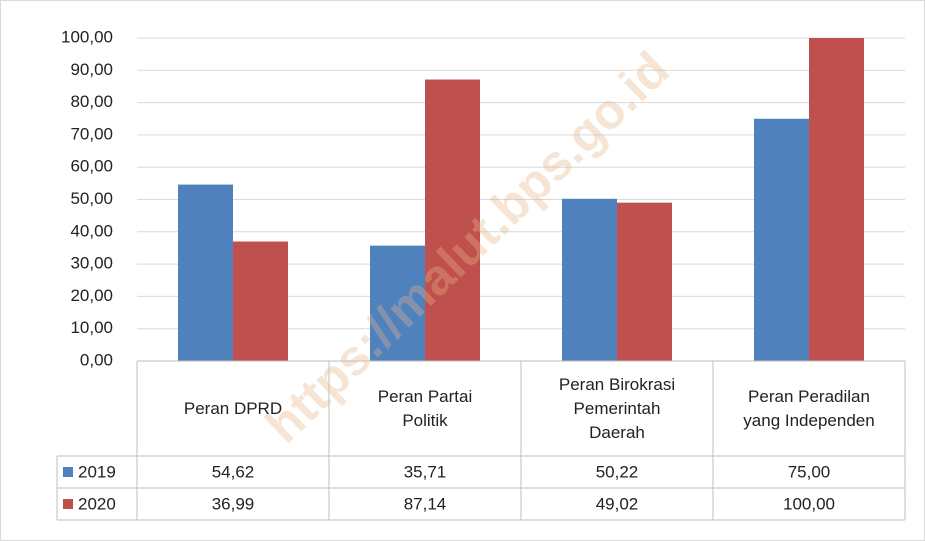 This screenshot has width=925, height=541. Describe the element at coordinates (617, 503) in the screenshot. I see `data-label: 49,02` at that location.